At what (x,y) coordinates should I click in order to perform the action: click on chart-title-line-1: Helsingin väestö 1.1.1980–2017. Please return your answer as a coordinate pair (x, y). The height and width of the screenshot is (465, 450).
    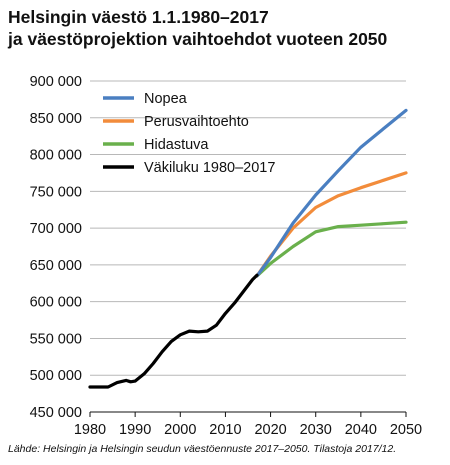
    Looking at the image, I should click on (138, 17).